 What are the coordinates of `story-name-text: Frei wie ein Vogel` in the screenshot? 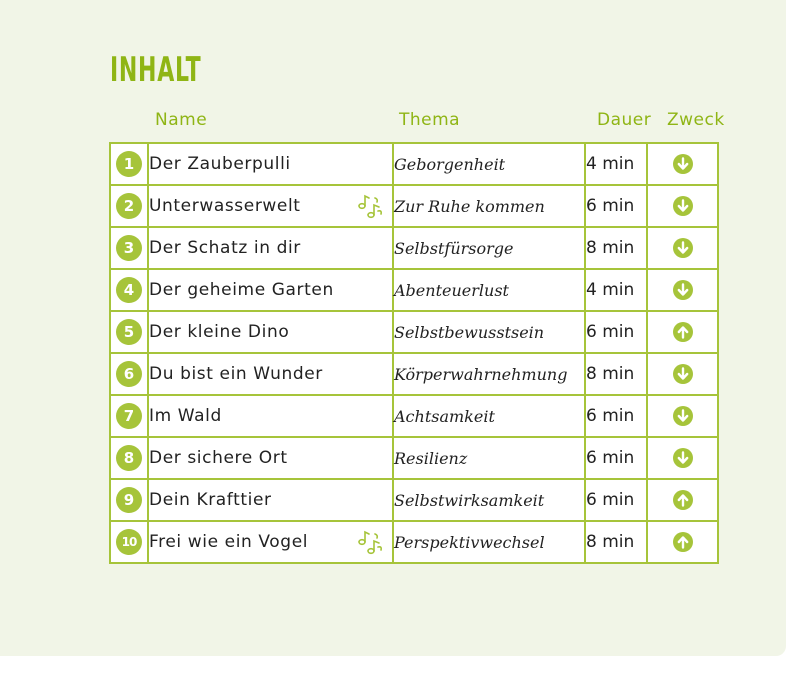 It's located at (229, 542).